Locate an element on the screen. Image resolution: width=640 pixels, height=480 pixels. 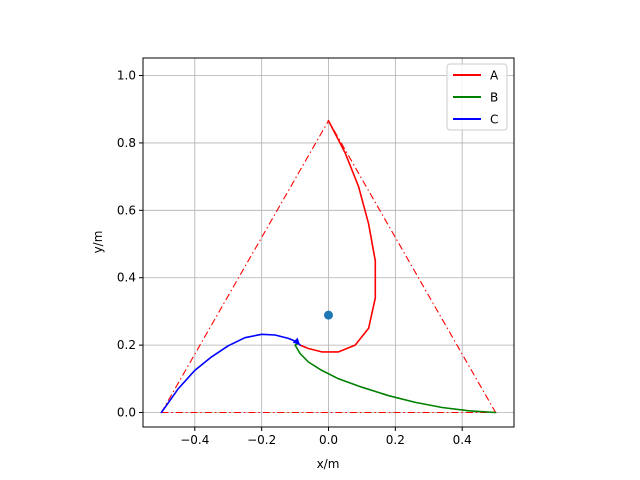
y-tick-label: 0.8 is located at coordinates (126, 143).